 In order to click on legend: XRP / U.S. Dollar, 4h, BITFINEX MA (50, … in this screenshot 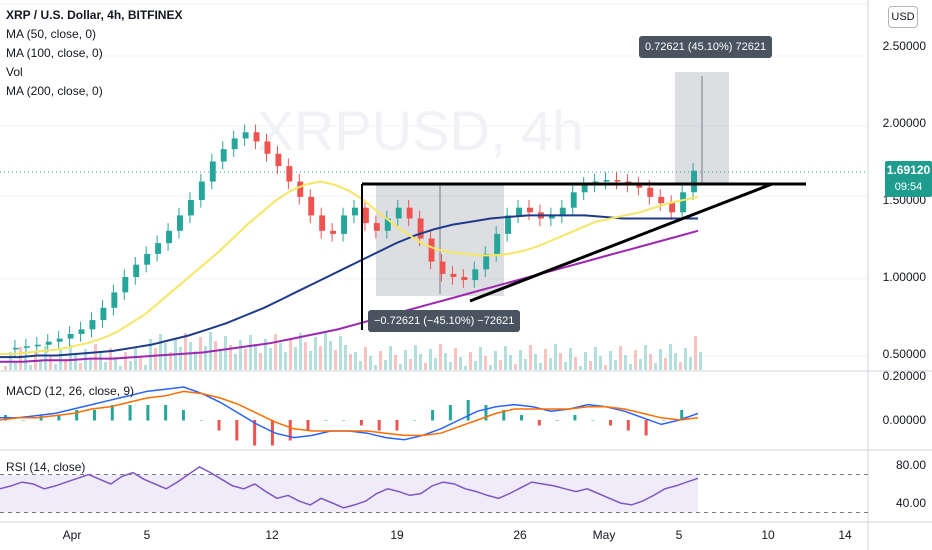, I will do `click(94, 53)`.